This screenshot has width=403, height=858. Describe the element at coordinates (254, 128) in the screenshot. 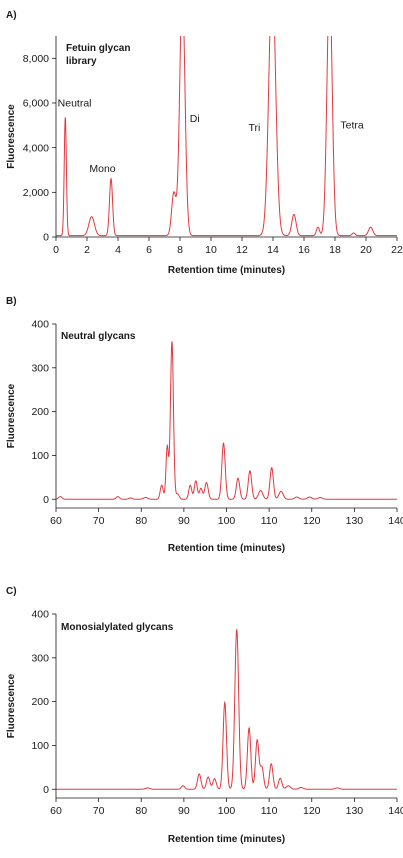

I see `peak-annotation: Tri` at that location.